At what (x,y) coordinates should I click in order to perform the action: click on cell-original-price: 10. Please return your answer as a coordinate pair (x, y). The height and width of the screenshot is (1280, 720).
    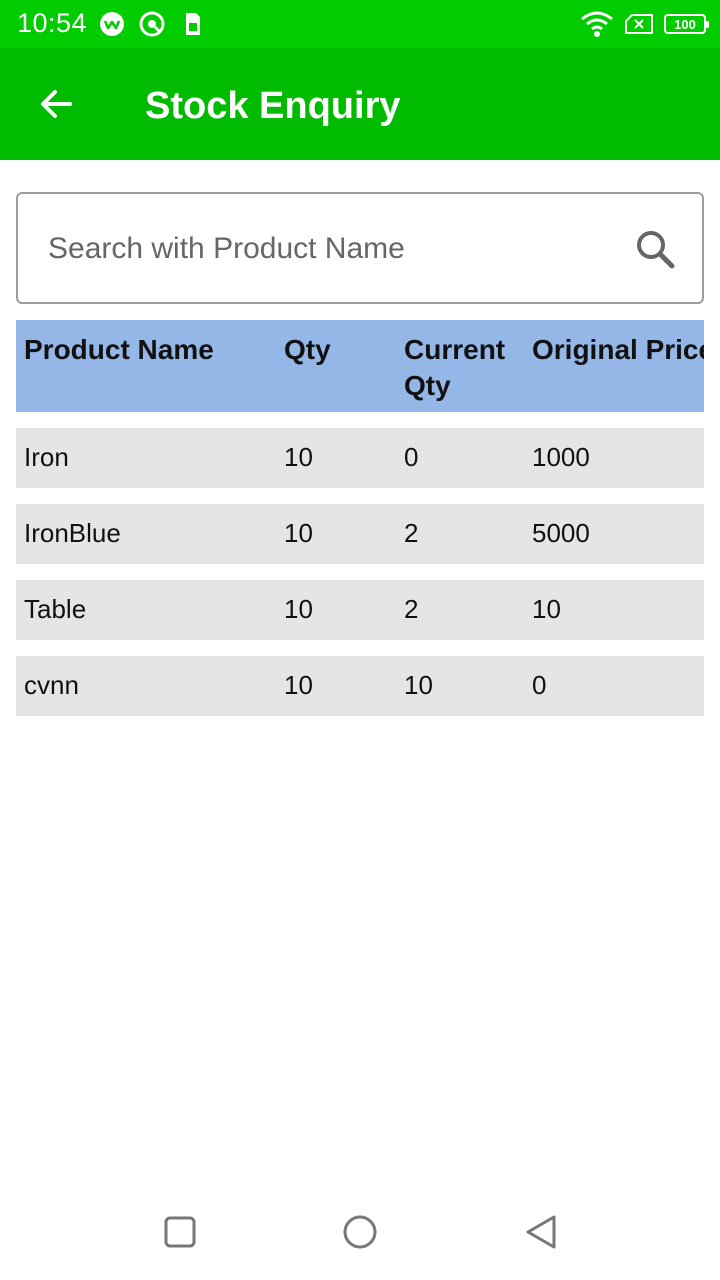
    Looking at the image, I should click on (546, 609).